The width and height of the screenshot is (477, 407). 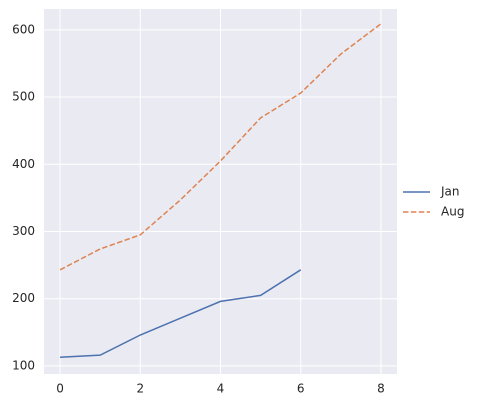 I want to click on x-tick-label: 2, so click(x=140, y=389).